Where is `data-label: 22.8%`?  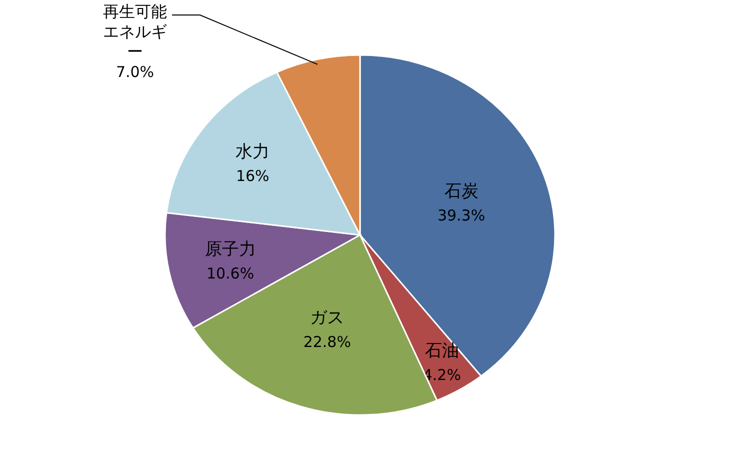
data-label: 22.8% is located at coordinates (327, 342).